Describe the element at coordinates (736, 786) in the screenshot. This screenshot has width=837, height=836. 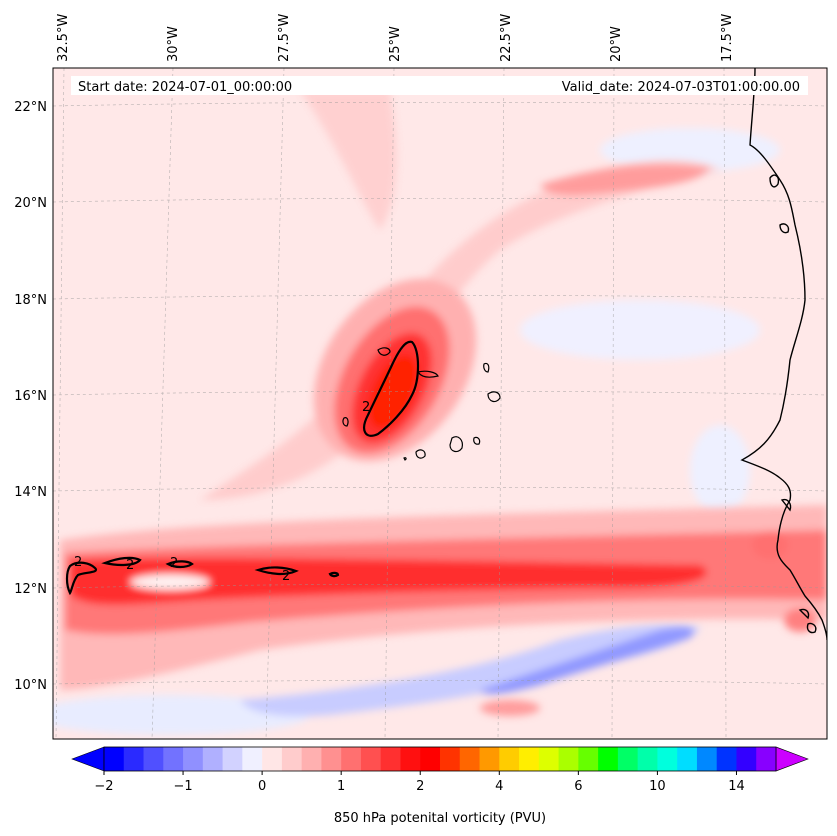
I see `colorbar-tick-label: 14` at that location.